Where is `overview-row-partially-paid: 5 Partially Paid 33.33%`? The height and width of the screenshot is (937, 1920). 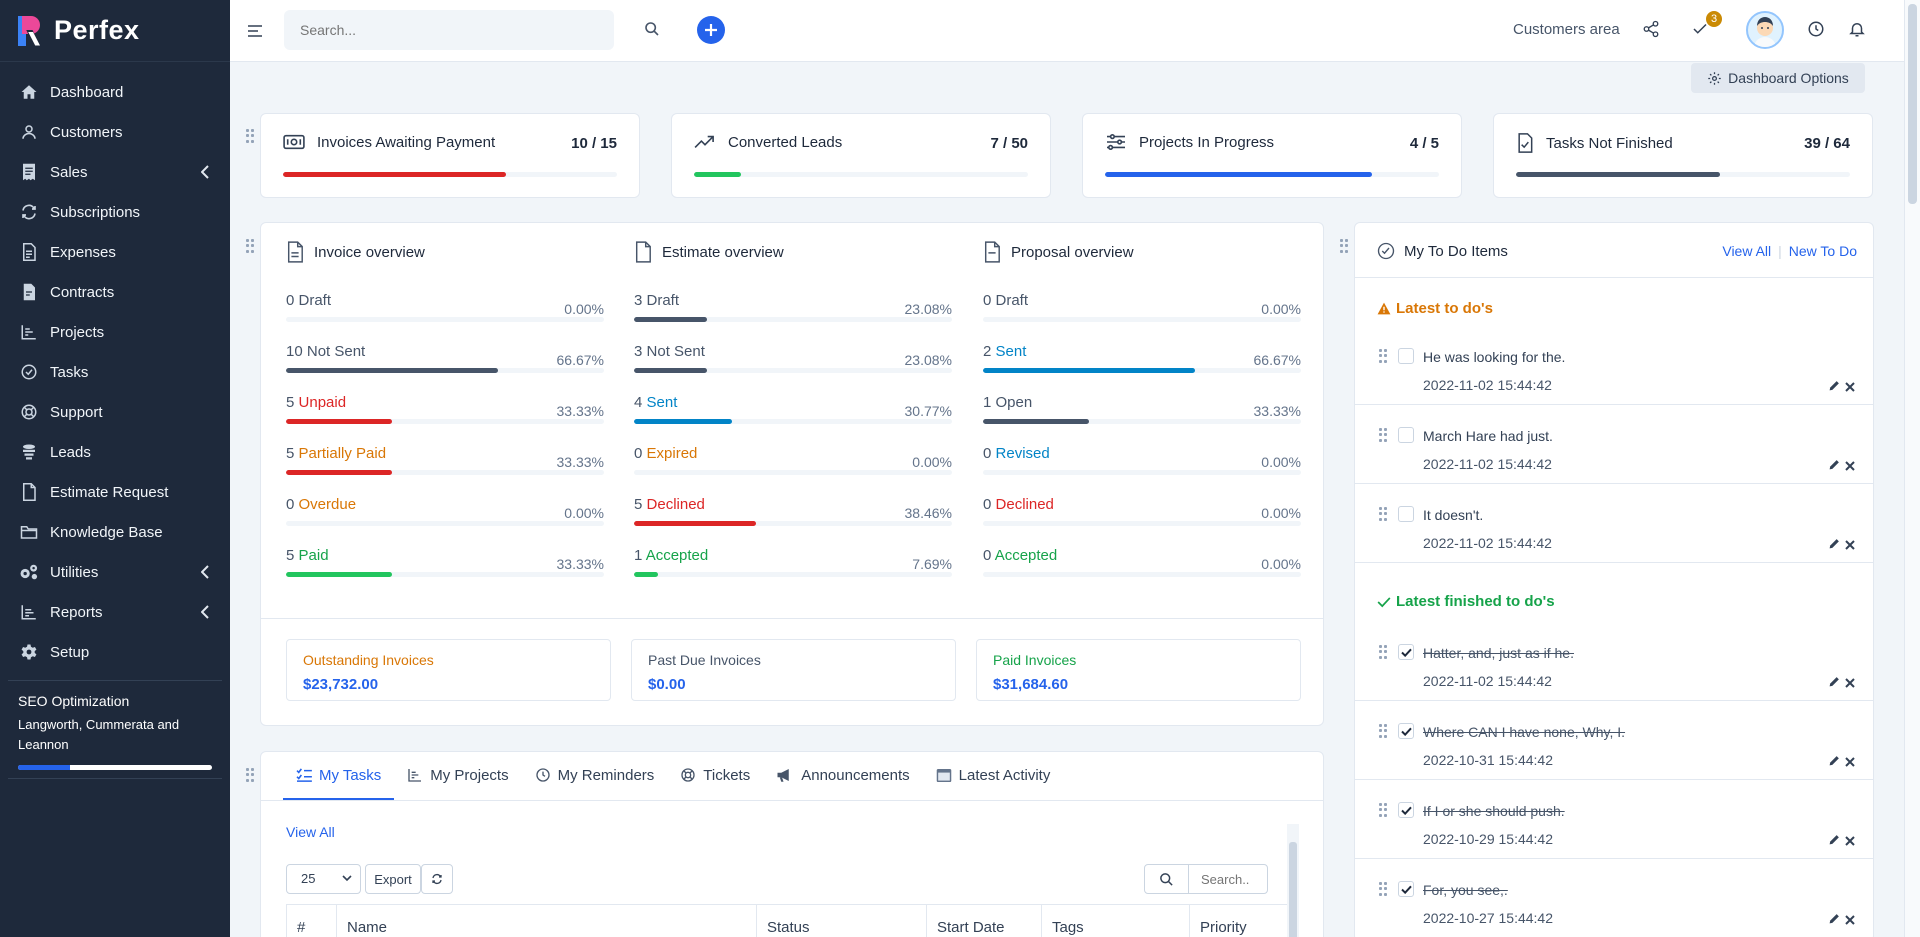
overview-row-partially-paid: 5 Partially Paid 33.33% is located at coordinates (445, 465).